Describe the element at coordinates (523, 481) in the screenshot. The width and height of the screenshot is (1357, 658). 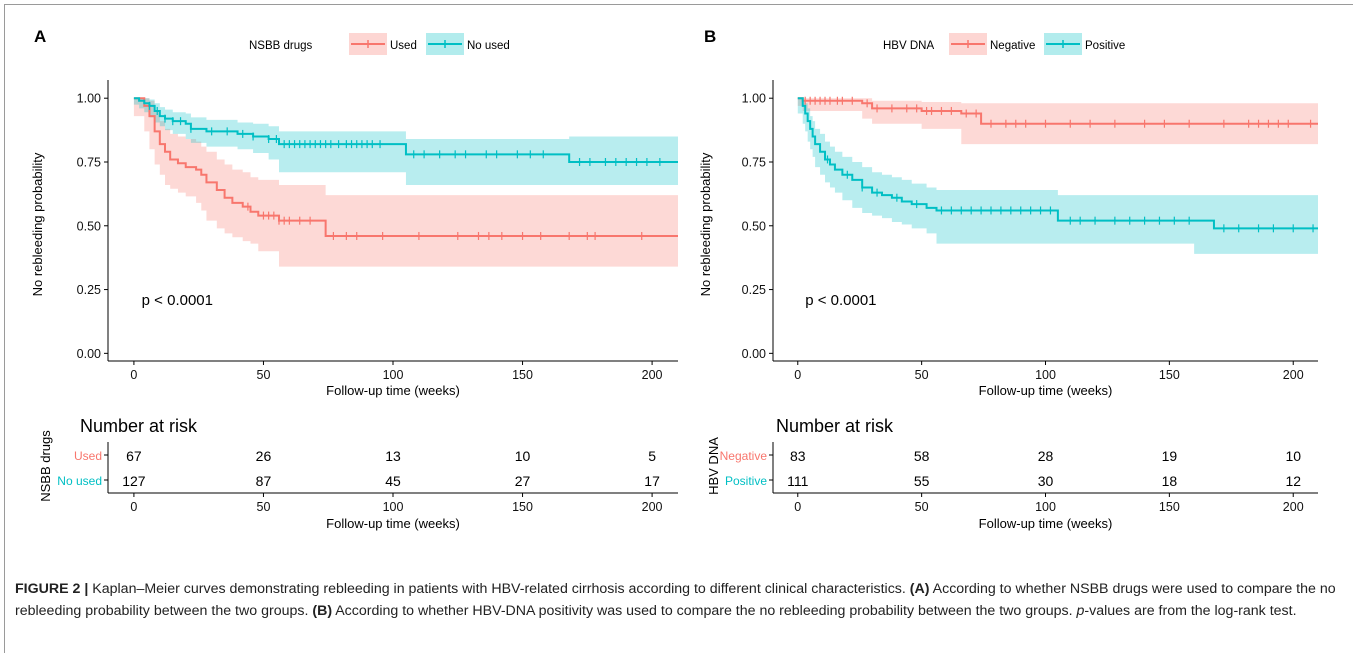
I see `risk-count: 27` at that location.